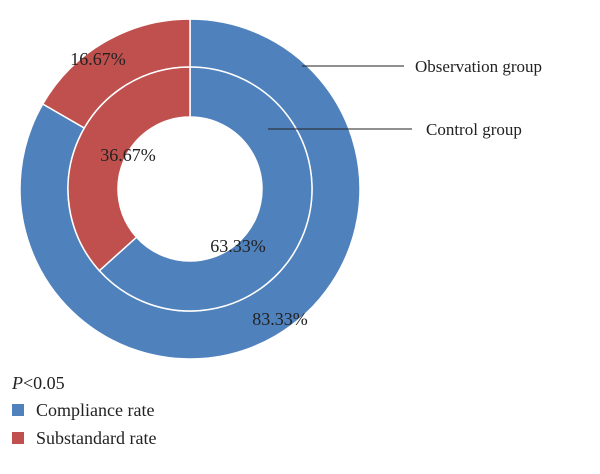 The width and height of the screenshot is (600, 474). I want to click on legend-label-compliance: Compliance rate, so click(95, 409).